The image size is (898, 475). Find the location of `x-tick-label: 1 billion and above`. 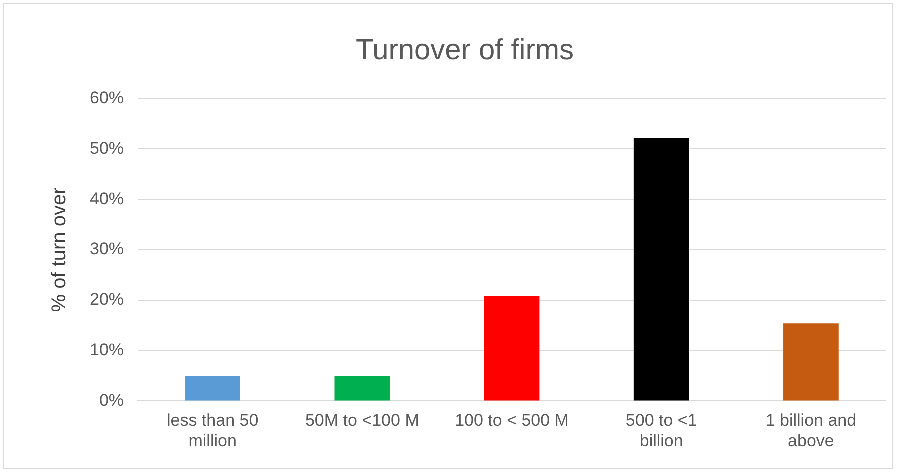

x-tick-label: 1 billion and above is located at coordinates (811, 430).